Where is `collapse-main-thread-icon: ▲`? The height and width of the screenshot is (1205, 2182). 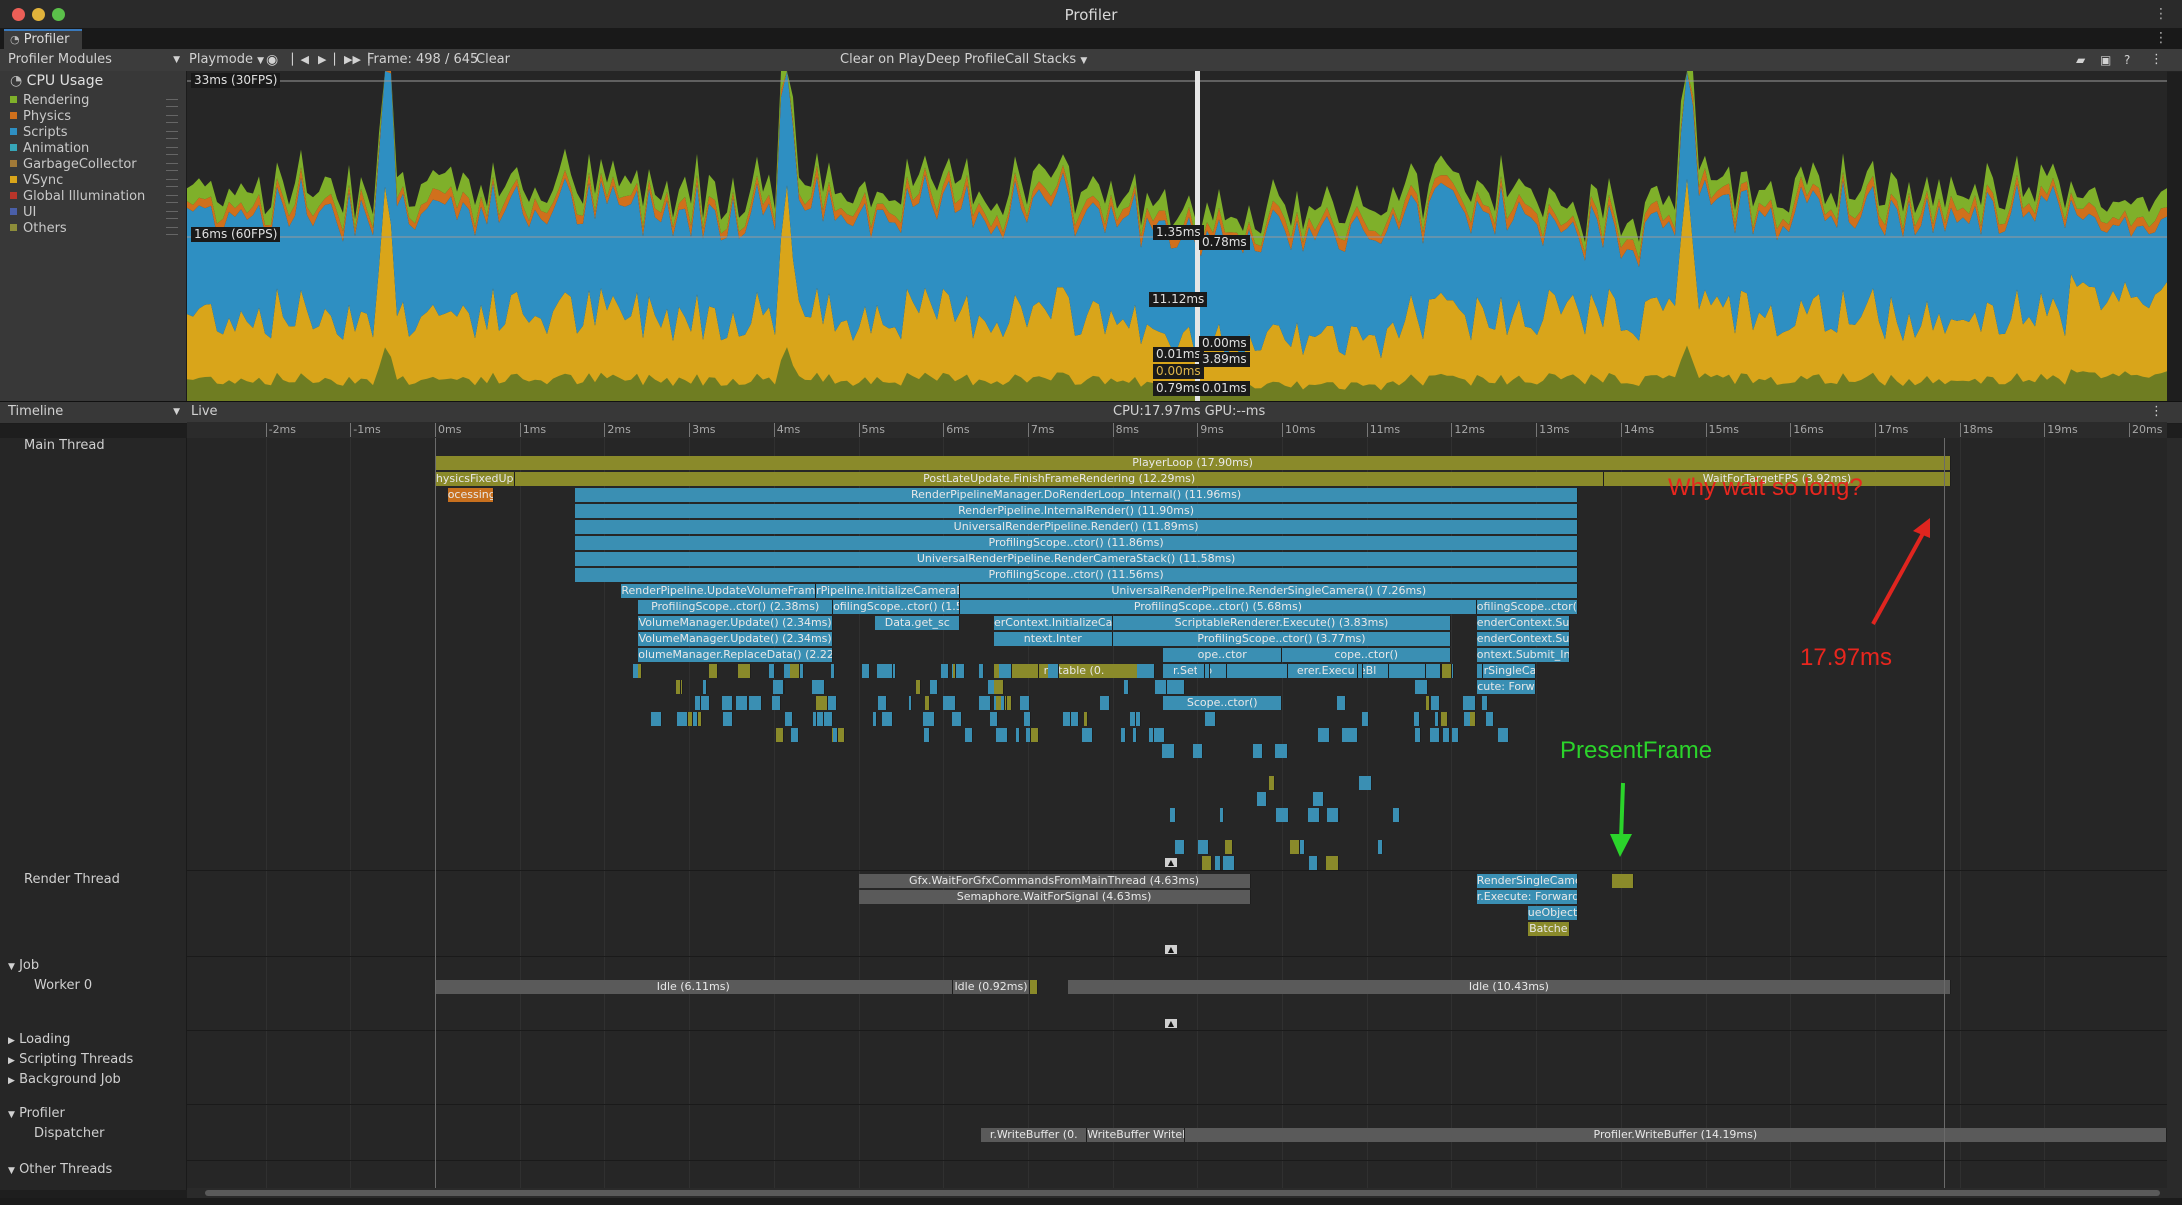
collapse-main-thread-icon: ▲ is located at coordinates (1171, 862).